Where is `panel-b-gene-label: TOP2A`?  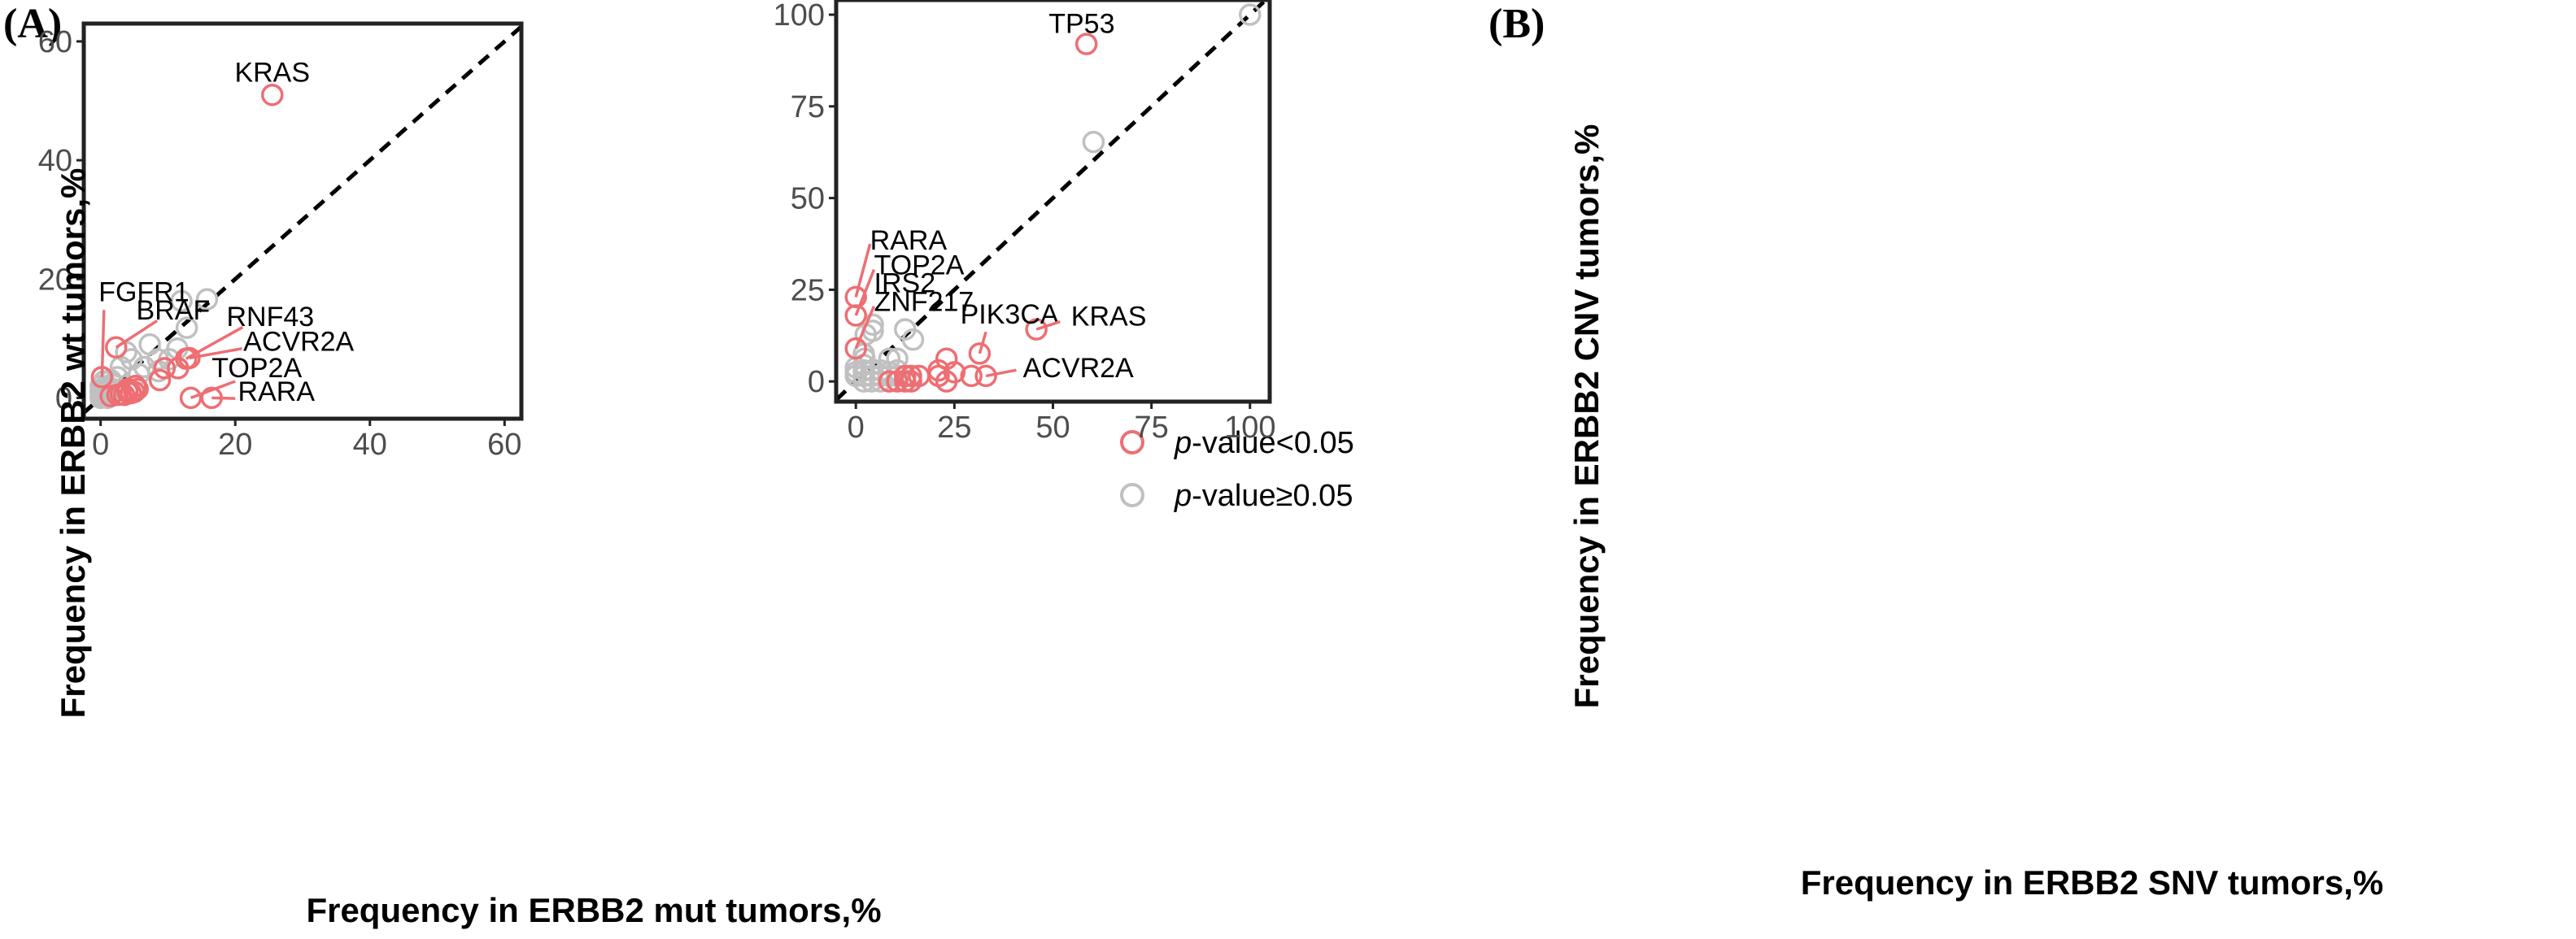 panel-b-gene-label: TOP2A is located at coordinates (919, 265).